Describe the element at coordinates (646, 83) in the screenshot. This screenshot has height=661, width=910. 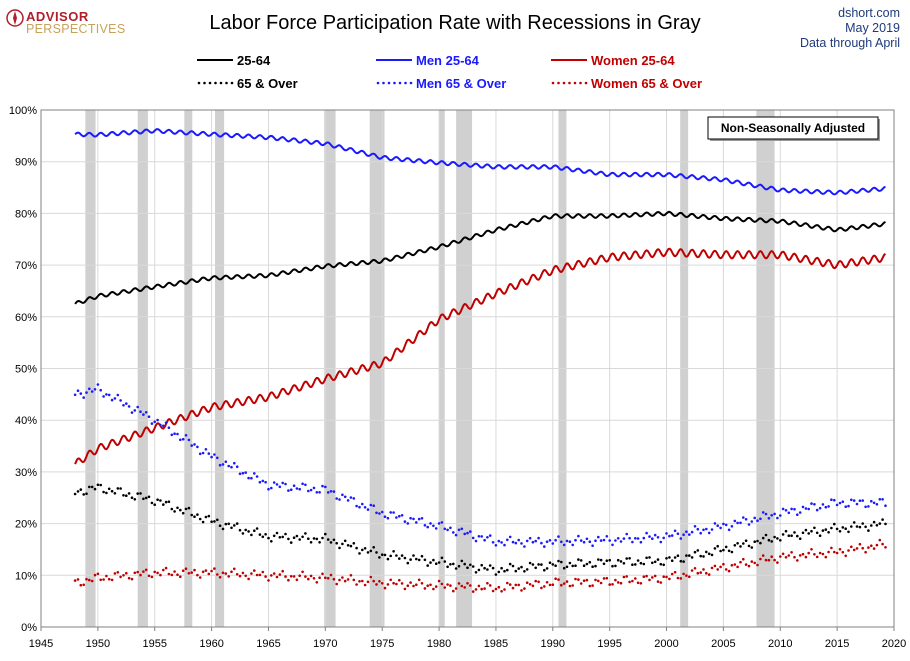
I see `legend-women-65-over-label: Women 65 & Over` at that location.